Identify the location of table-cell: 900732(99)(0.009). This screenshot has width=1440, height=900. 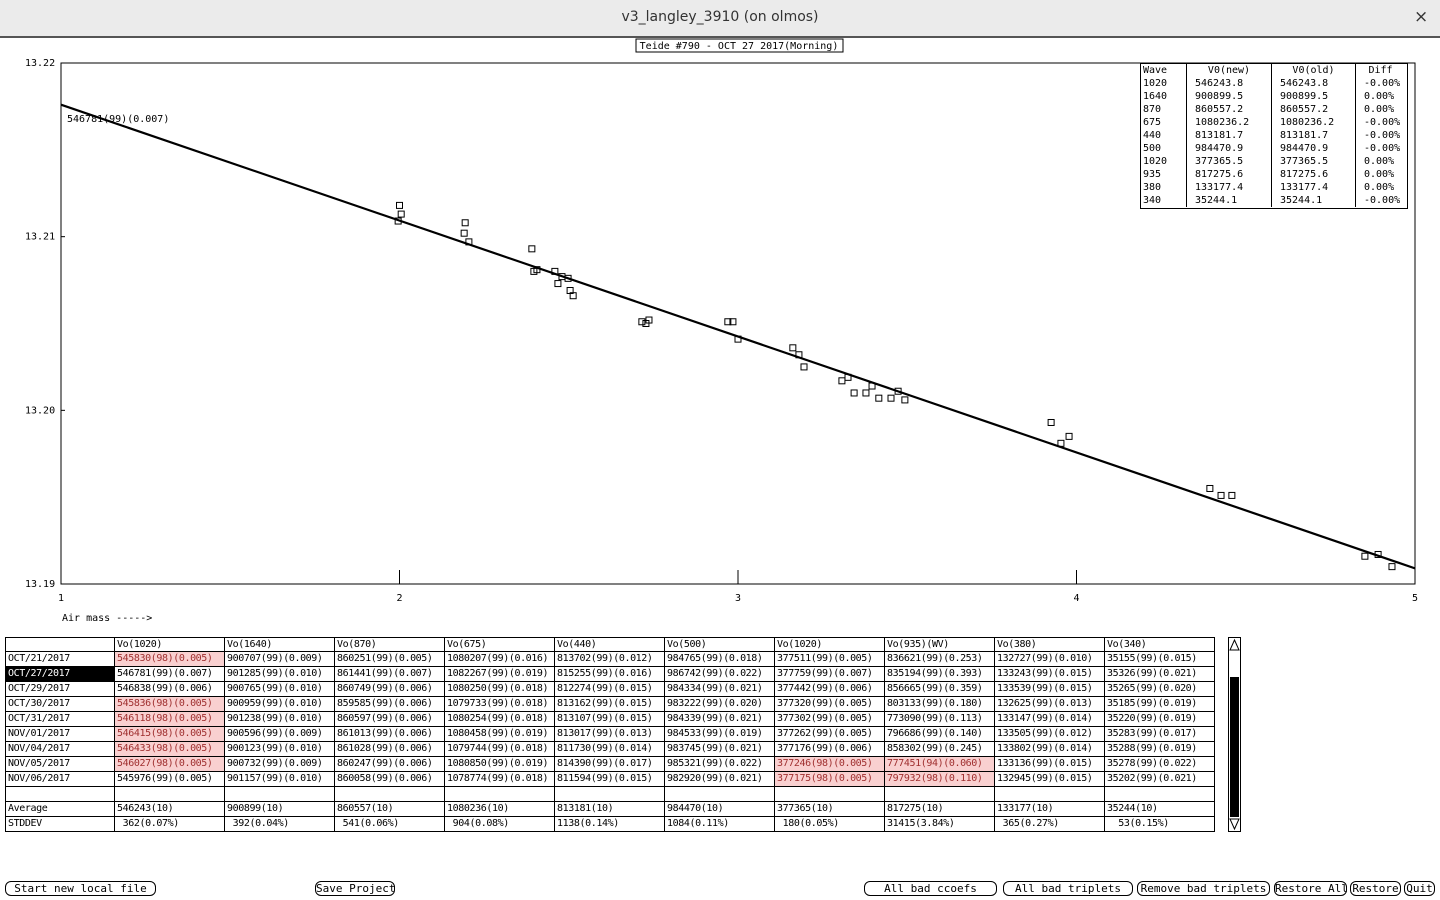
(280, 764).